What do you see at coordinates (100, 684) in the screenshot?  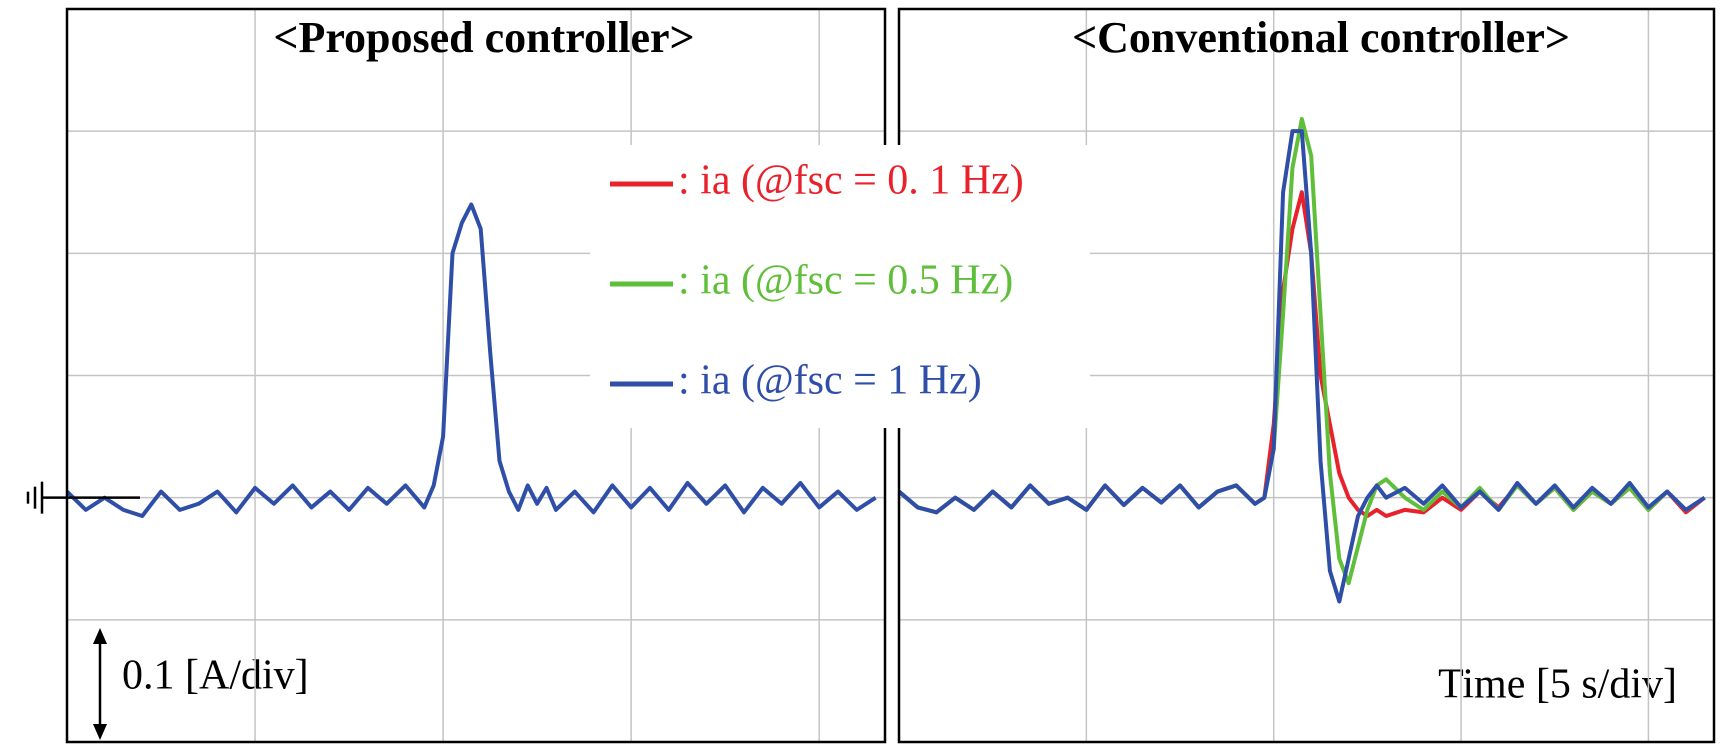 I see `scale-arrow` at bounding box center [100, 684].